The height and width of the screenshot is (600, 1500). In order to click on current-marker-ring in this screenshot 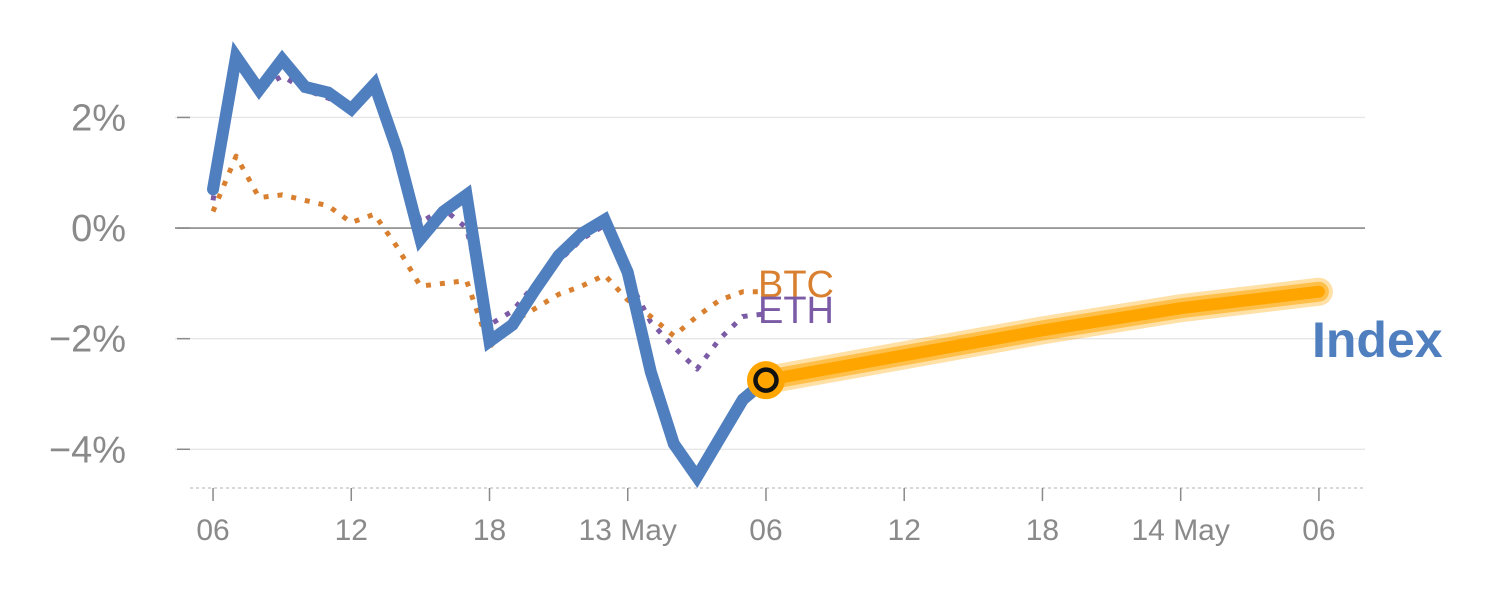, I will do `click(766, 380)`.